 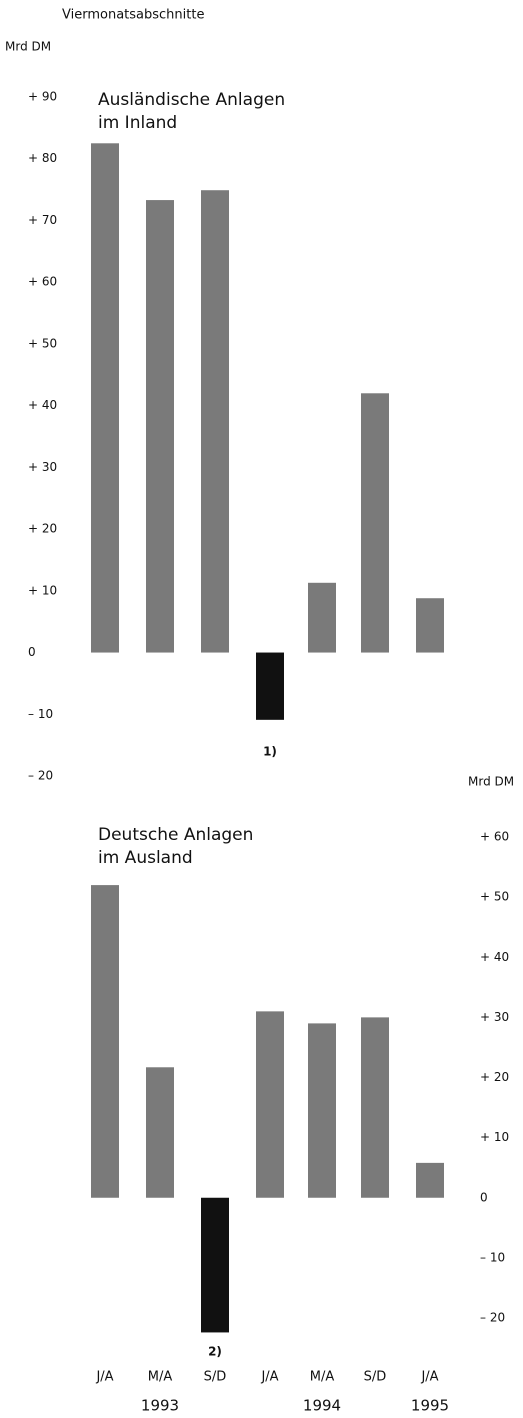 What do you see at coordinates (191, 100) in the screenshot?
I see `chart-title: Ausländische Anlagen` at bounding box center [191, 100].